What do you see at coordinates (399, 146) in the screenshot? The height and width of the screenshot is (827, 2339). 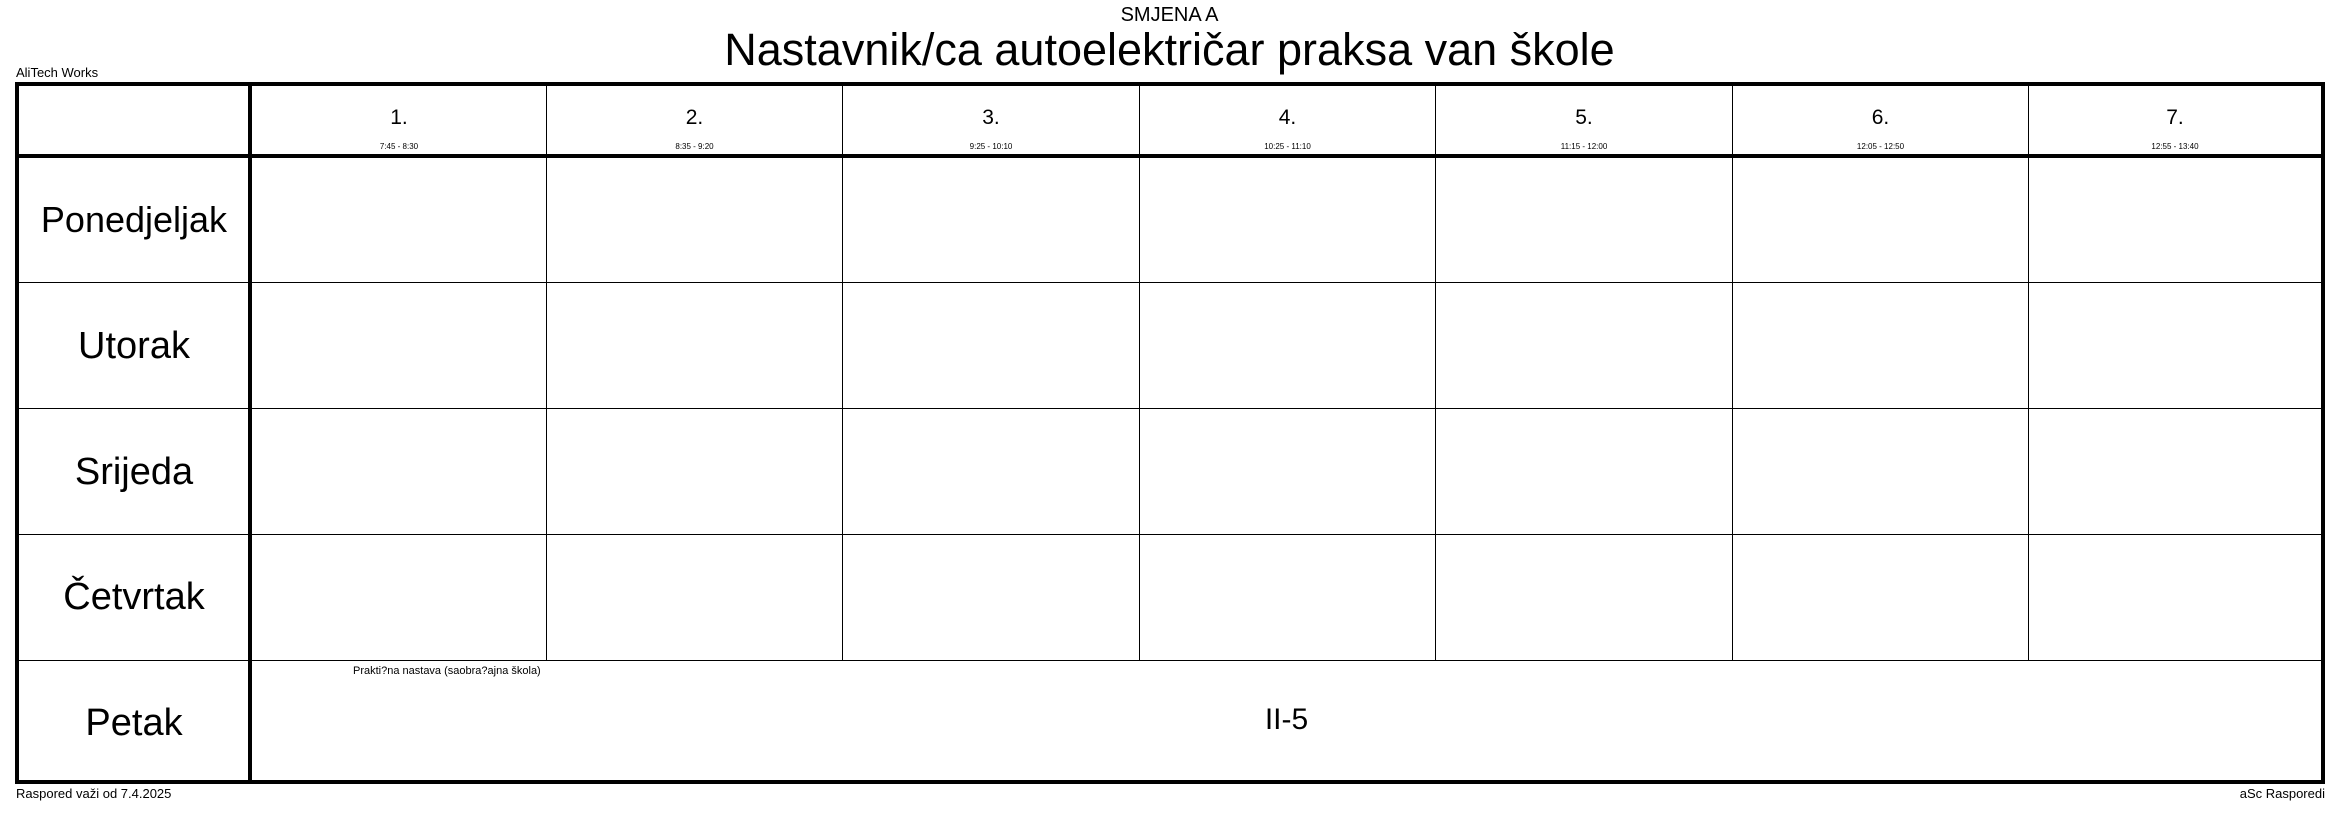 I see `period-time: 7:45 - 8:30` at bounding box center [399, 146].